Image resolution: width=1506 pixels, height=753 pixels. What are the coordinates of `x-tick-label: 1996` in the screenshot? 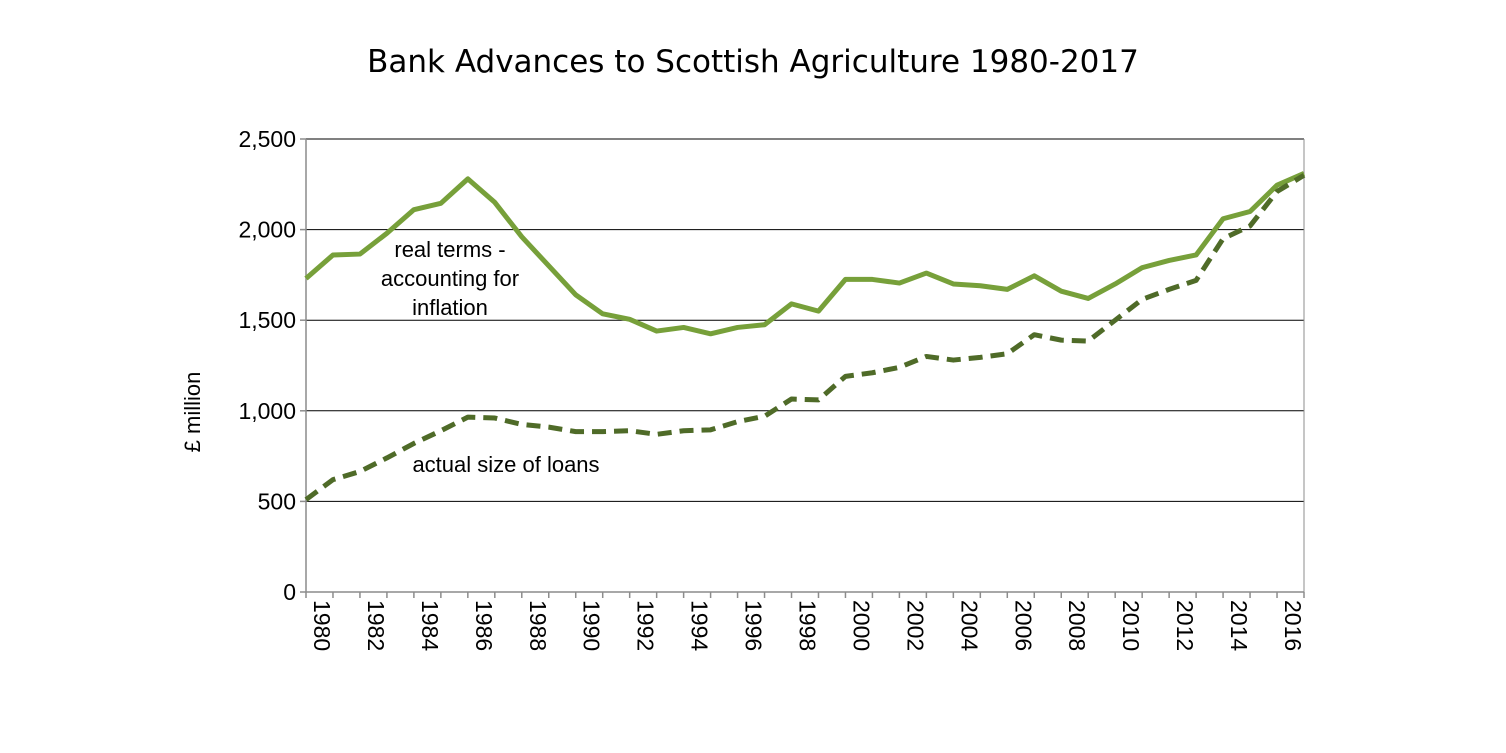 It's located at (754, 625).